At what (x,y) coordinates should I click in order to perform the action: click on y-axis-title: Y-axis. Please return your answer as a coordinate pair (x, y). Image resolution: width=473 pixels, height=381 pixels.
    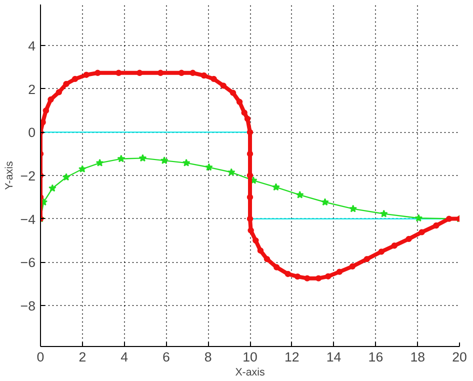
    Looking at the image, I should click on (9, 175).